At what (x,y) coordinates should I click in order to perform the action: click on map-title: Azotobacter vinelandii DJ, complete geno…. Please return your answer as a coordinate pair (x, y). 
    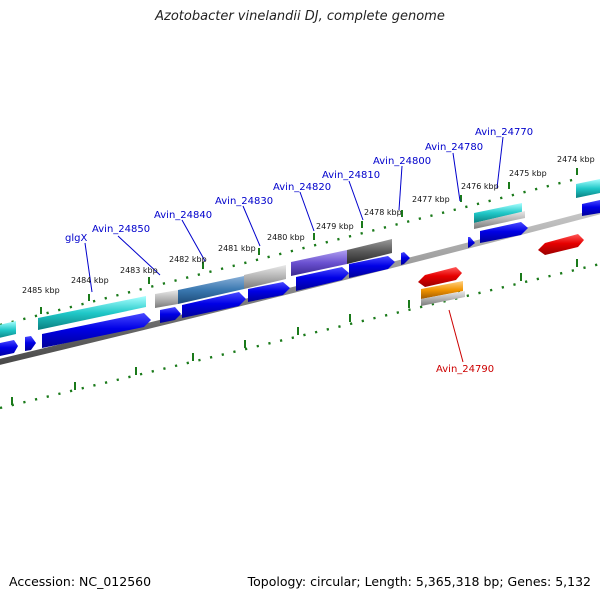
    Looking at the image, I should click on (300, 16).